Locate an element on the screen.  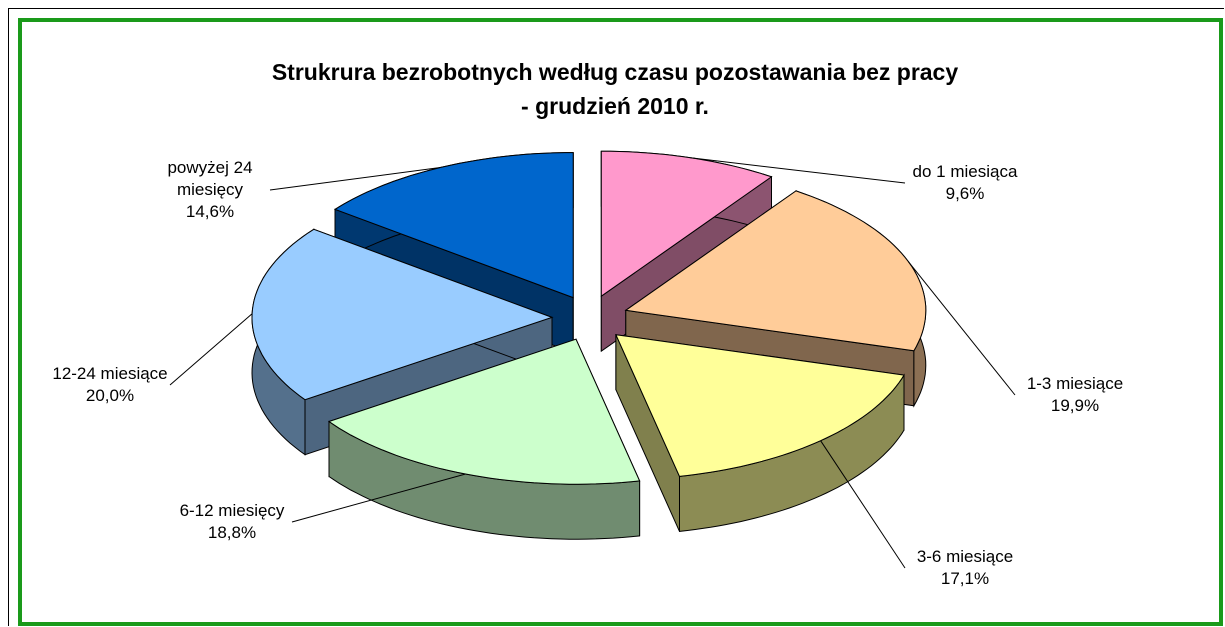
category-label: powyżej 24 miesięcy is located at coordinates (210, 178).